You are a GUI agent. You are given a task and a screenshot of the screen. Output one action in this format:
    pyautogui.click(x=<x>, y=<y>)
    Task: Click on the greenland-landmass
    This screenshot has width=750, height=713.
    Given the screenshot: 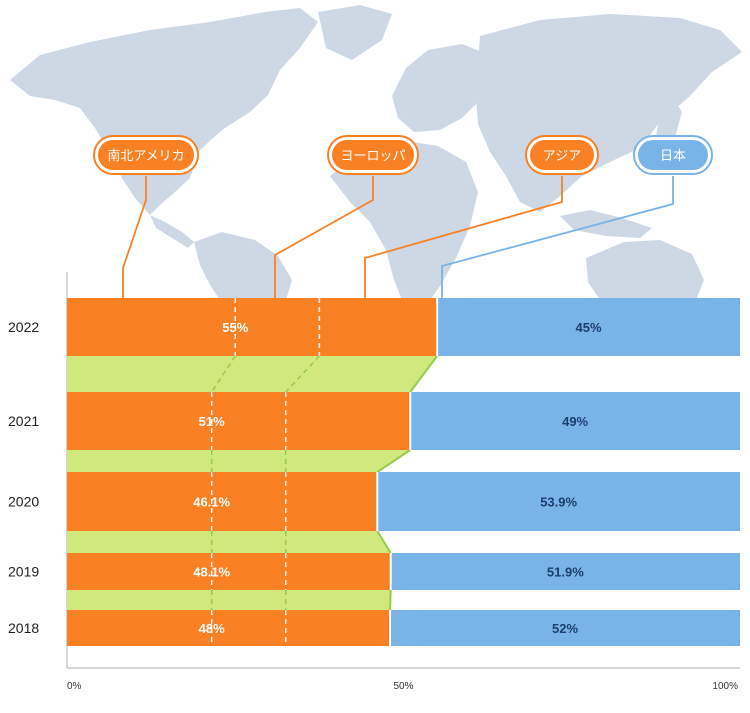 What is the action you would take?
    pyautogui.click(x=355, y=32)
    